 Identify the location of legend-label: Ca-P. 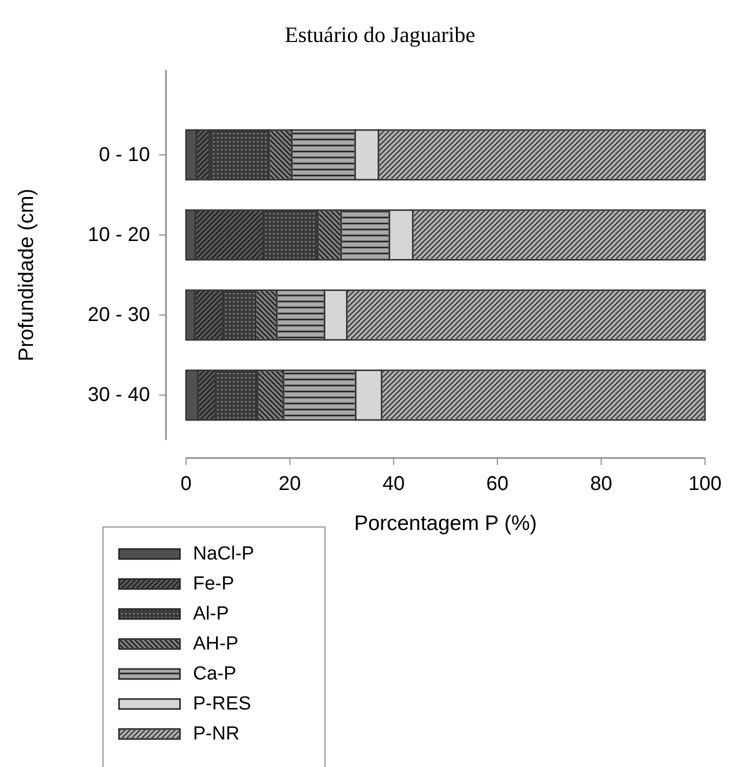
(214, 674).